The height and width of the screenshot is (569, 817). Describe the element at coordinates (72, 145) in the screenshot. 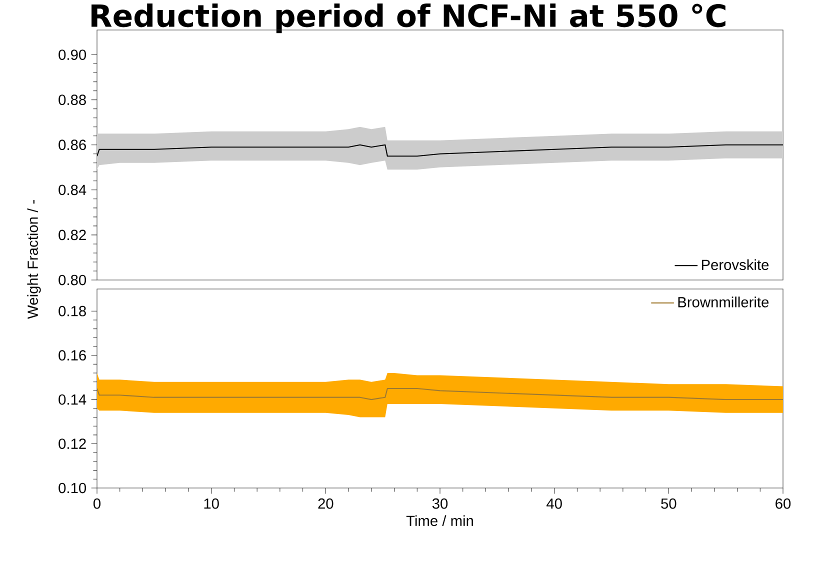

I see `y-tick-label: 0.86` at that location.